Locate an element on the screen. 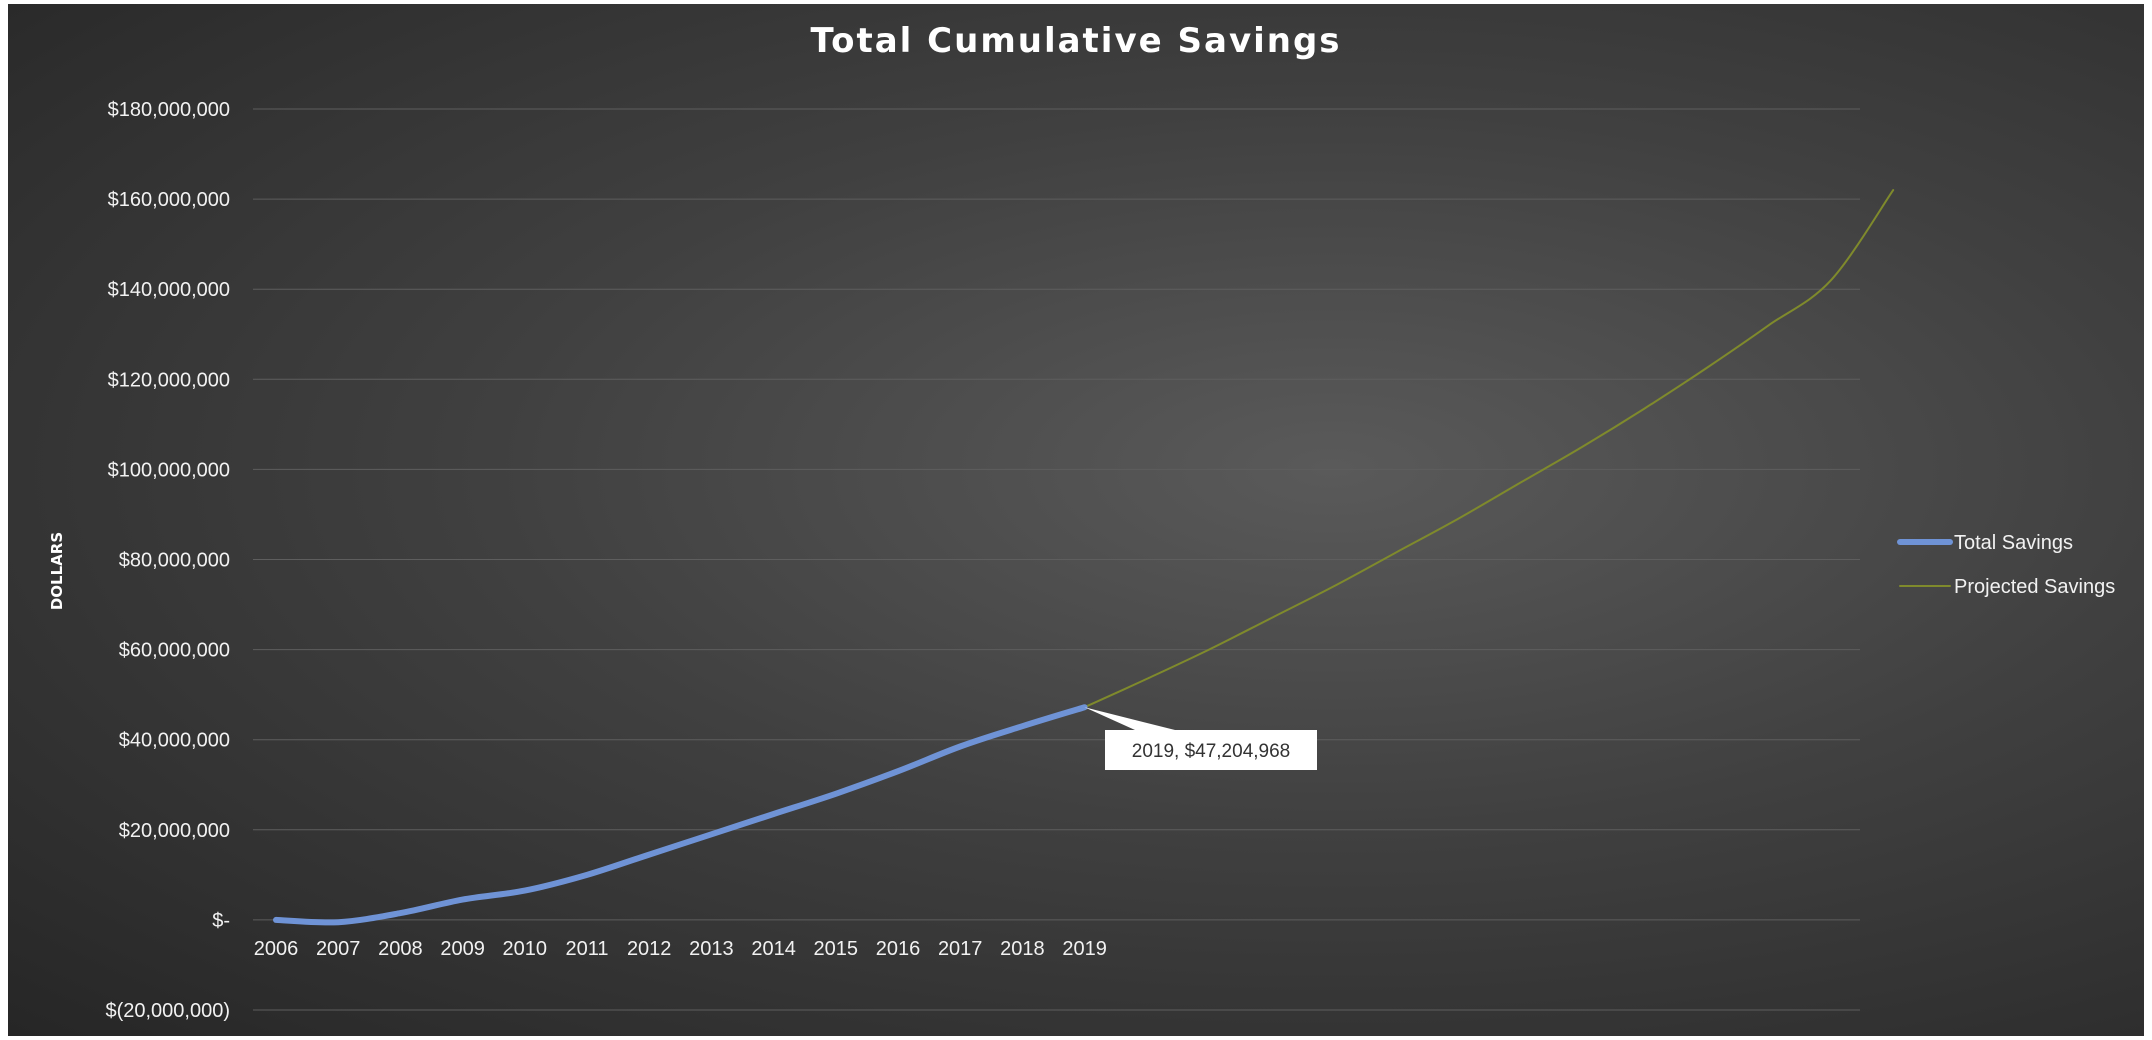 The image size is (2152, 1040). callout-pointer is located at coordinates (1129, 718).